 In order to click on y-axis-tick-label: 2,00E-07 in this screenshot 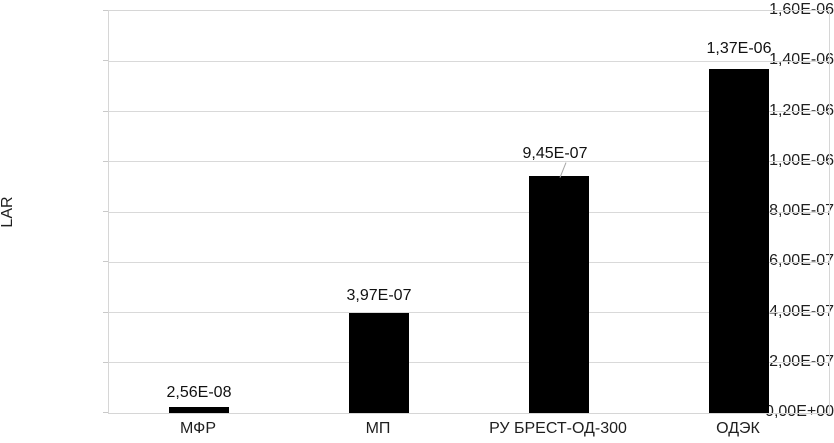, I will do `click(801, 361)`.